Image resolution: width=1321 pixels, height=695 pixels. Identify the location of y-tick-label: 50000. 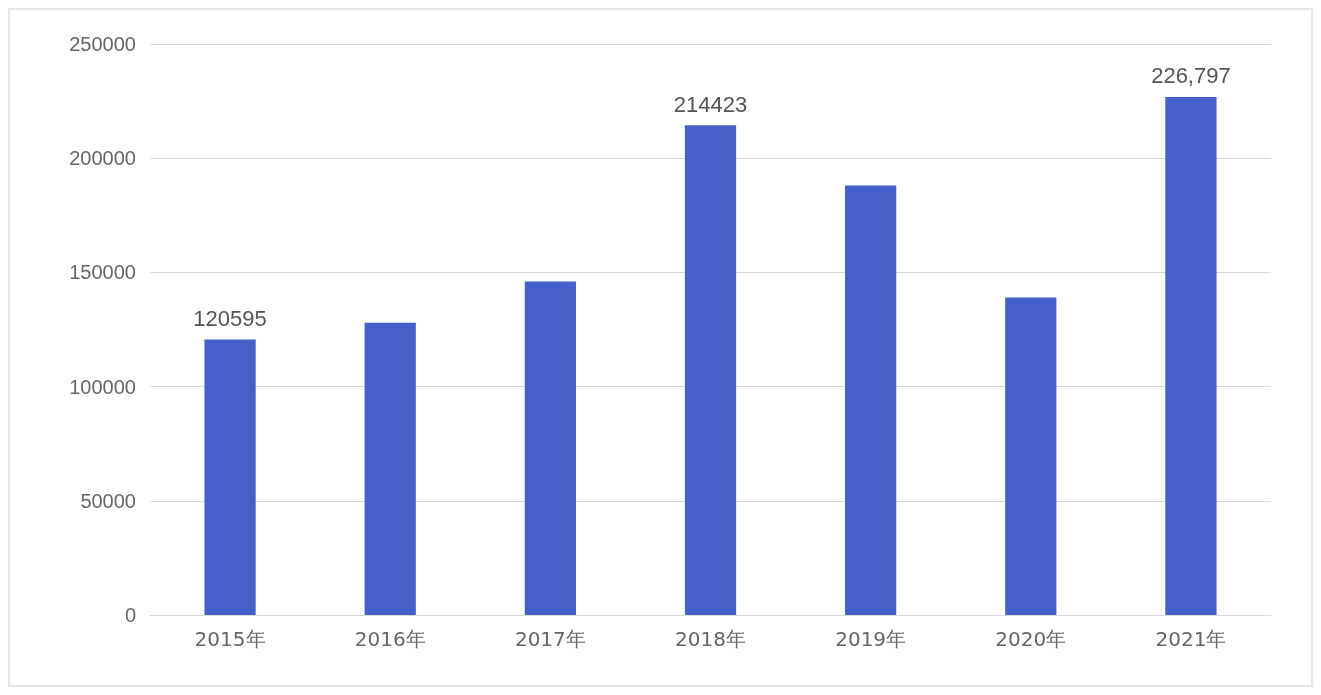
(108, 500).